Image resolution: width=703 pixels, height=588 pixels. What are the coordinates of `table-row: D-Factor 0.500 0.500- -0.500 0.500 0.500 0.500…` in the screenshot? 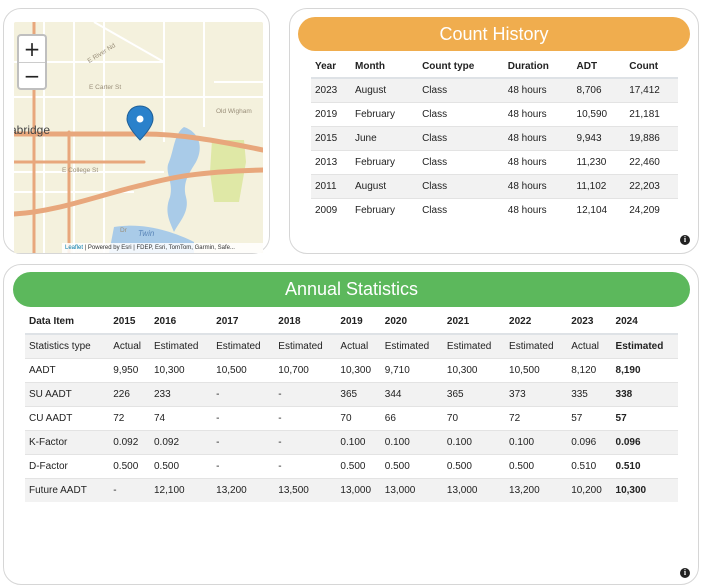 It's located at (351, 465).